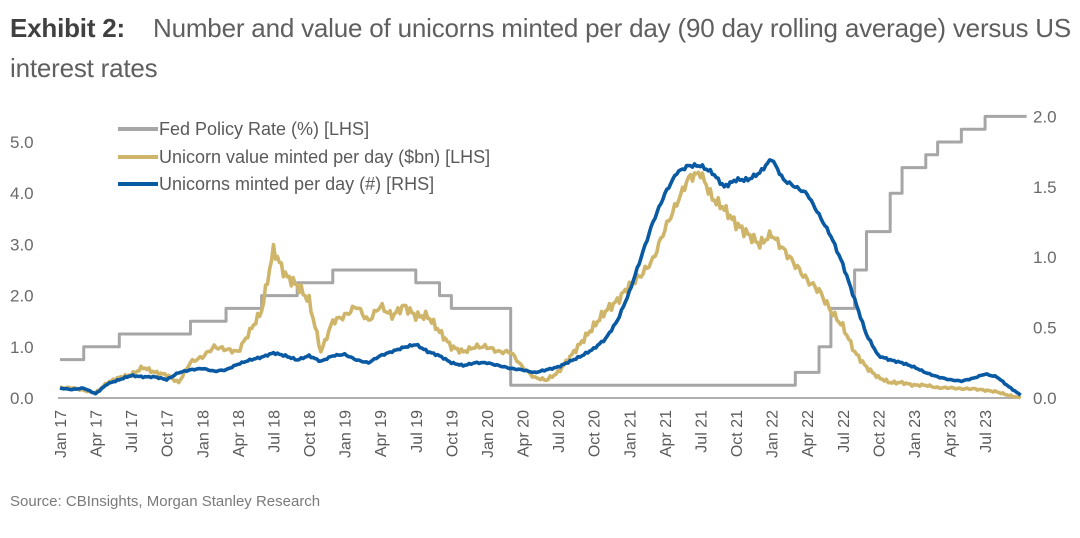 Image resolution: width=1080 pixels, height=538 pixels. Describe the element at coordinates (488, 434) in the screenshot. I see `x-tick-label: Jan 20` at that location.